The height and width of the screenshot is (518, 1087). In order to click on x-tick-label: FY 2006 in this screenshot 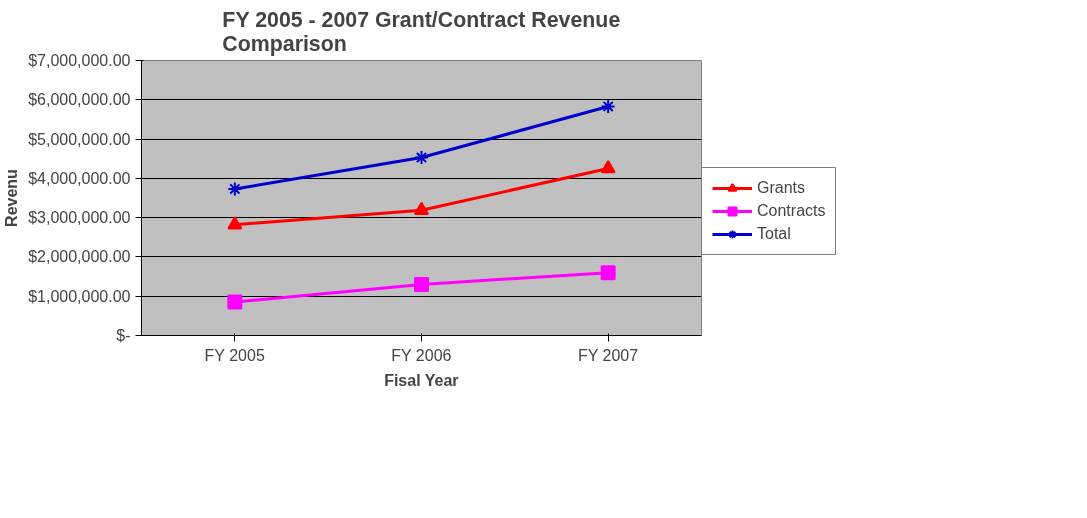, I will do `click(421, 355)`.